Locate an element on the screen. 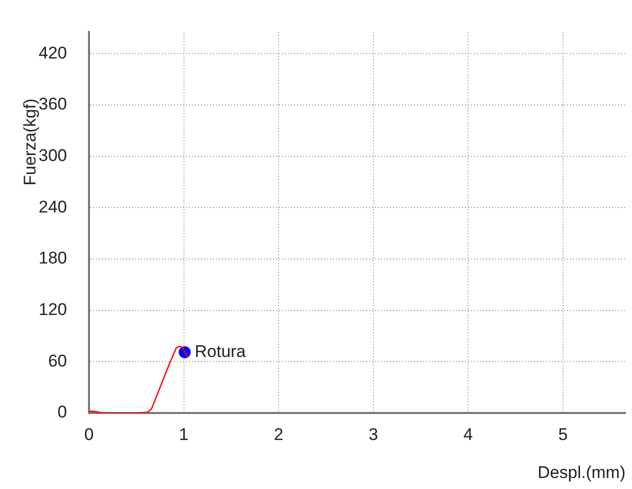  y-tick-label: 300 is located at coordinates (52, 155).